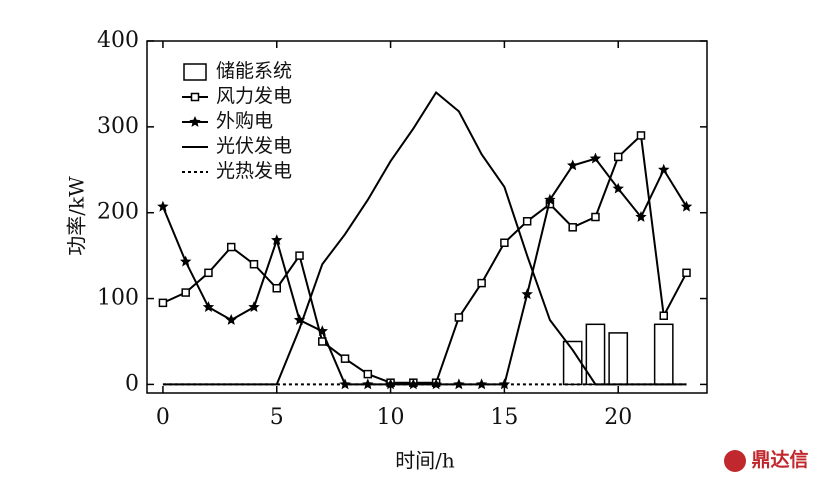 This screenshot has width=823, height=483. Describe the element at coordinates (163, 417) in the screenshot. I see `x-tick-label: 0` at that location.